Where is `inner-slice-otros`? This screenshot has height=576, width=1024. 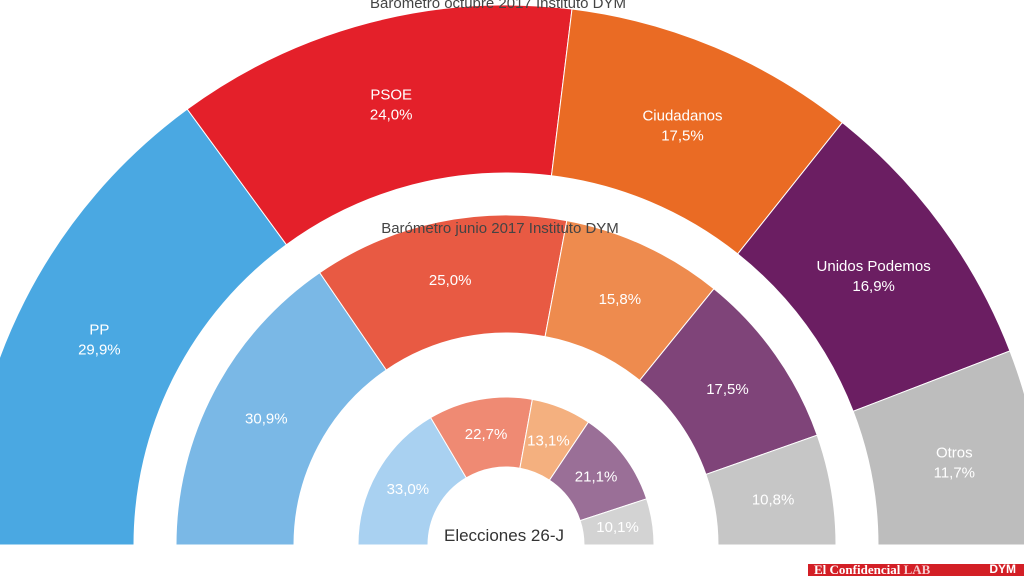
inner-slice-otros is located at coordinates (617, 522).